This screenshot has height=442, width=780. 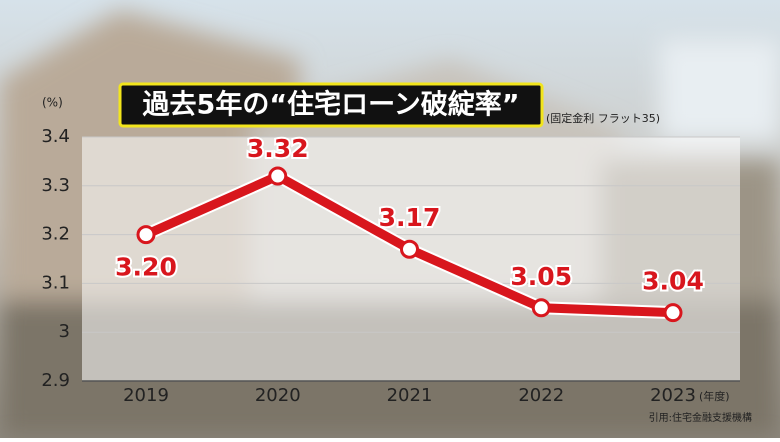 I want to click on x-tick-label: 2021, so click(x=410, y=395).